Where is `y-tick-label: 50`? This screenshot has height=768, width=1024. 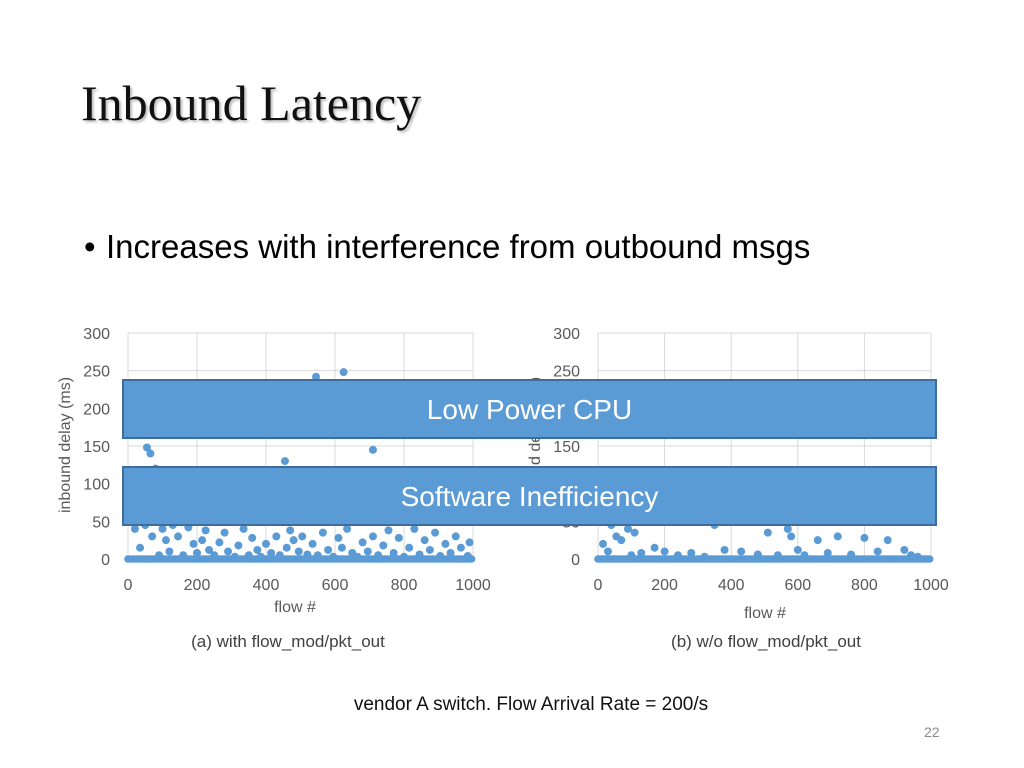 y-tick-label: 50 is located at coordinates (101, 522).